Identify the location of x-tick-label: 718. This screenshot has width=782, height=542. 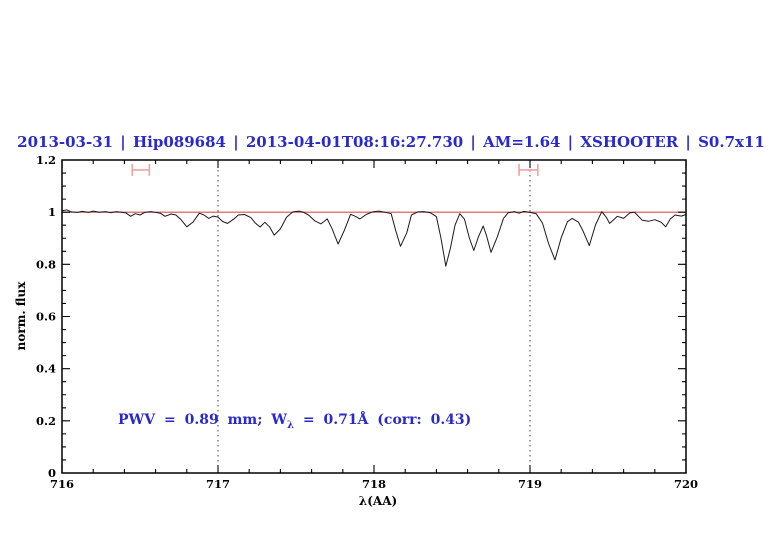
(374, 484).